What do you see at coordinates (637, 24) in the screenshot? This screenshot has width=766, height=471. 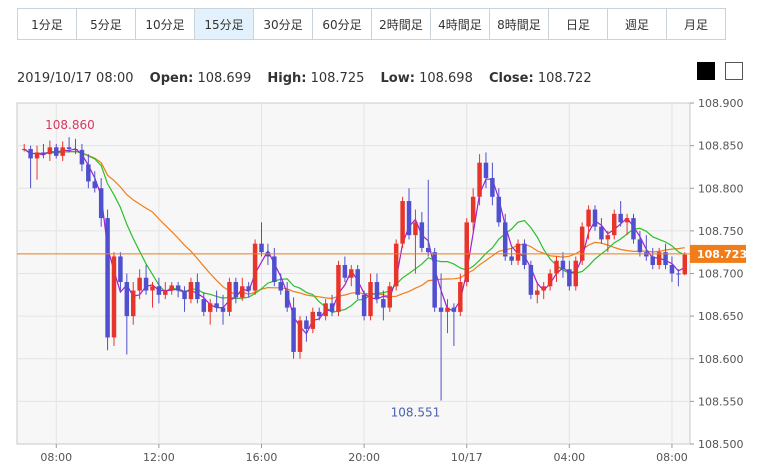 I see `tab-11: 週足` at bounding box center [637, 24].